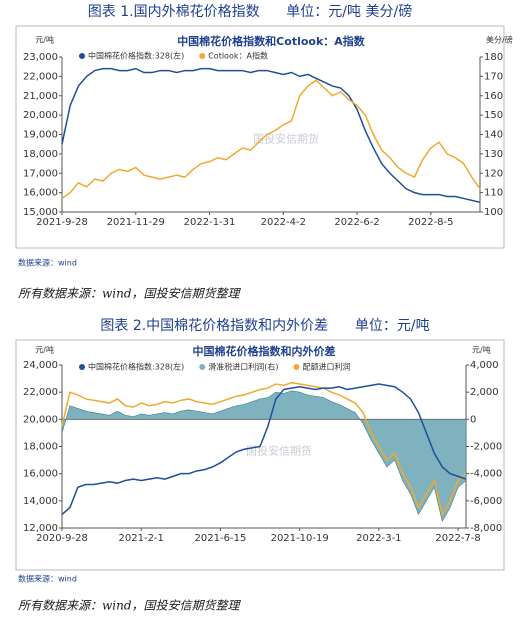 The width and height of the screenshot is (520, 622). Describe the element at coordinates (136, 222) in the screenshot. I see `x-tick-label: 2021-11-29` at that location.